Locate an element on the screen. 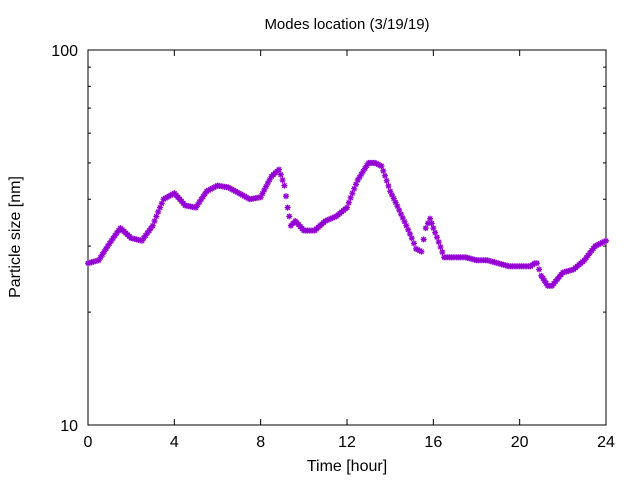 The height and width of the screenshot is (480, 640). x-tick-labels: 0 4 8 12 16 20 24 is located at coordinates (349, 442).